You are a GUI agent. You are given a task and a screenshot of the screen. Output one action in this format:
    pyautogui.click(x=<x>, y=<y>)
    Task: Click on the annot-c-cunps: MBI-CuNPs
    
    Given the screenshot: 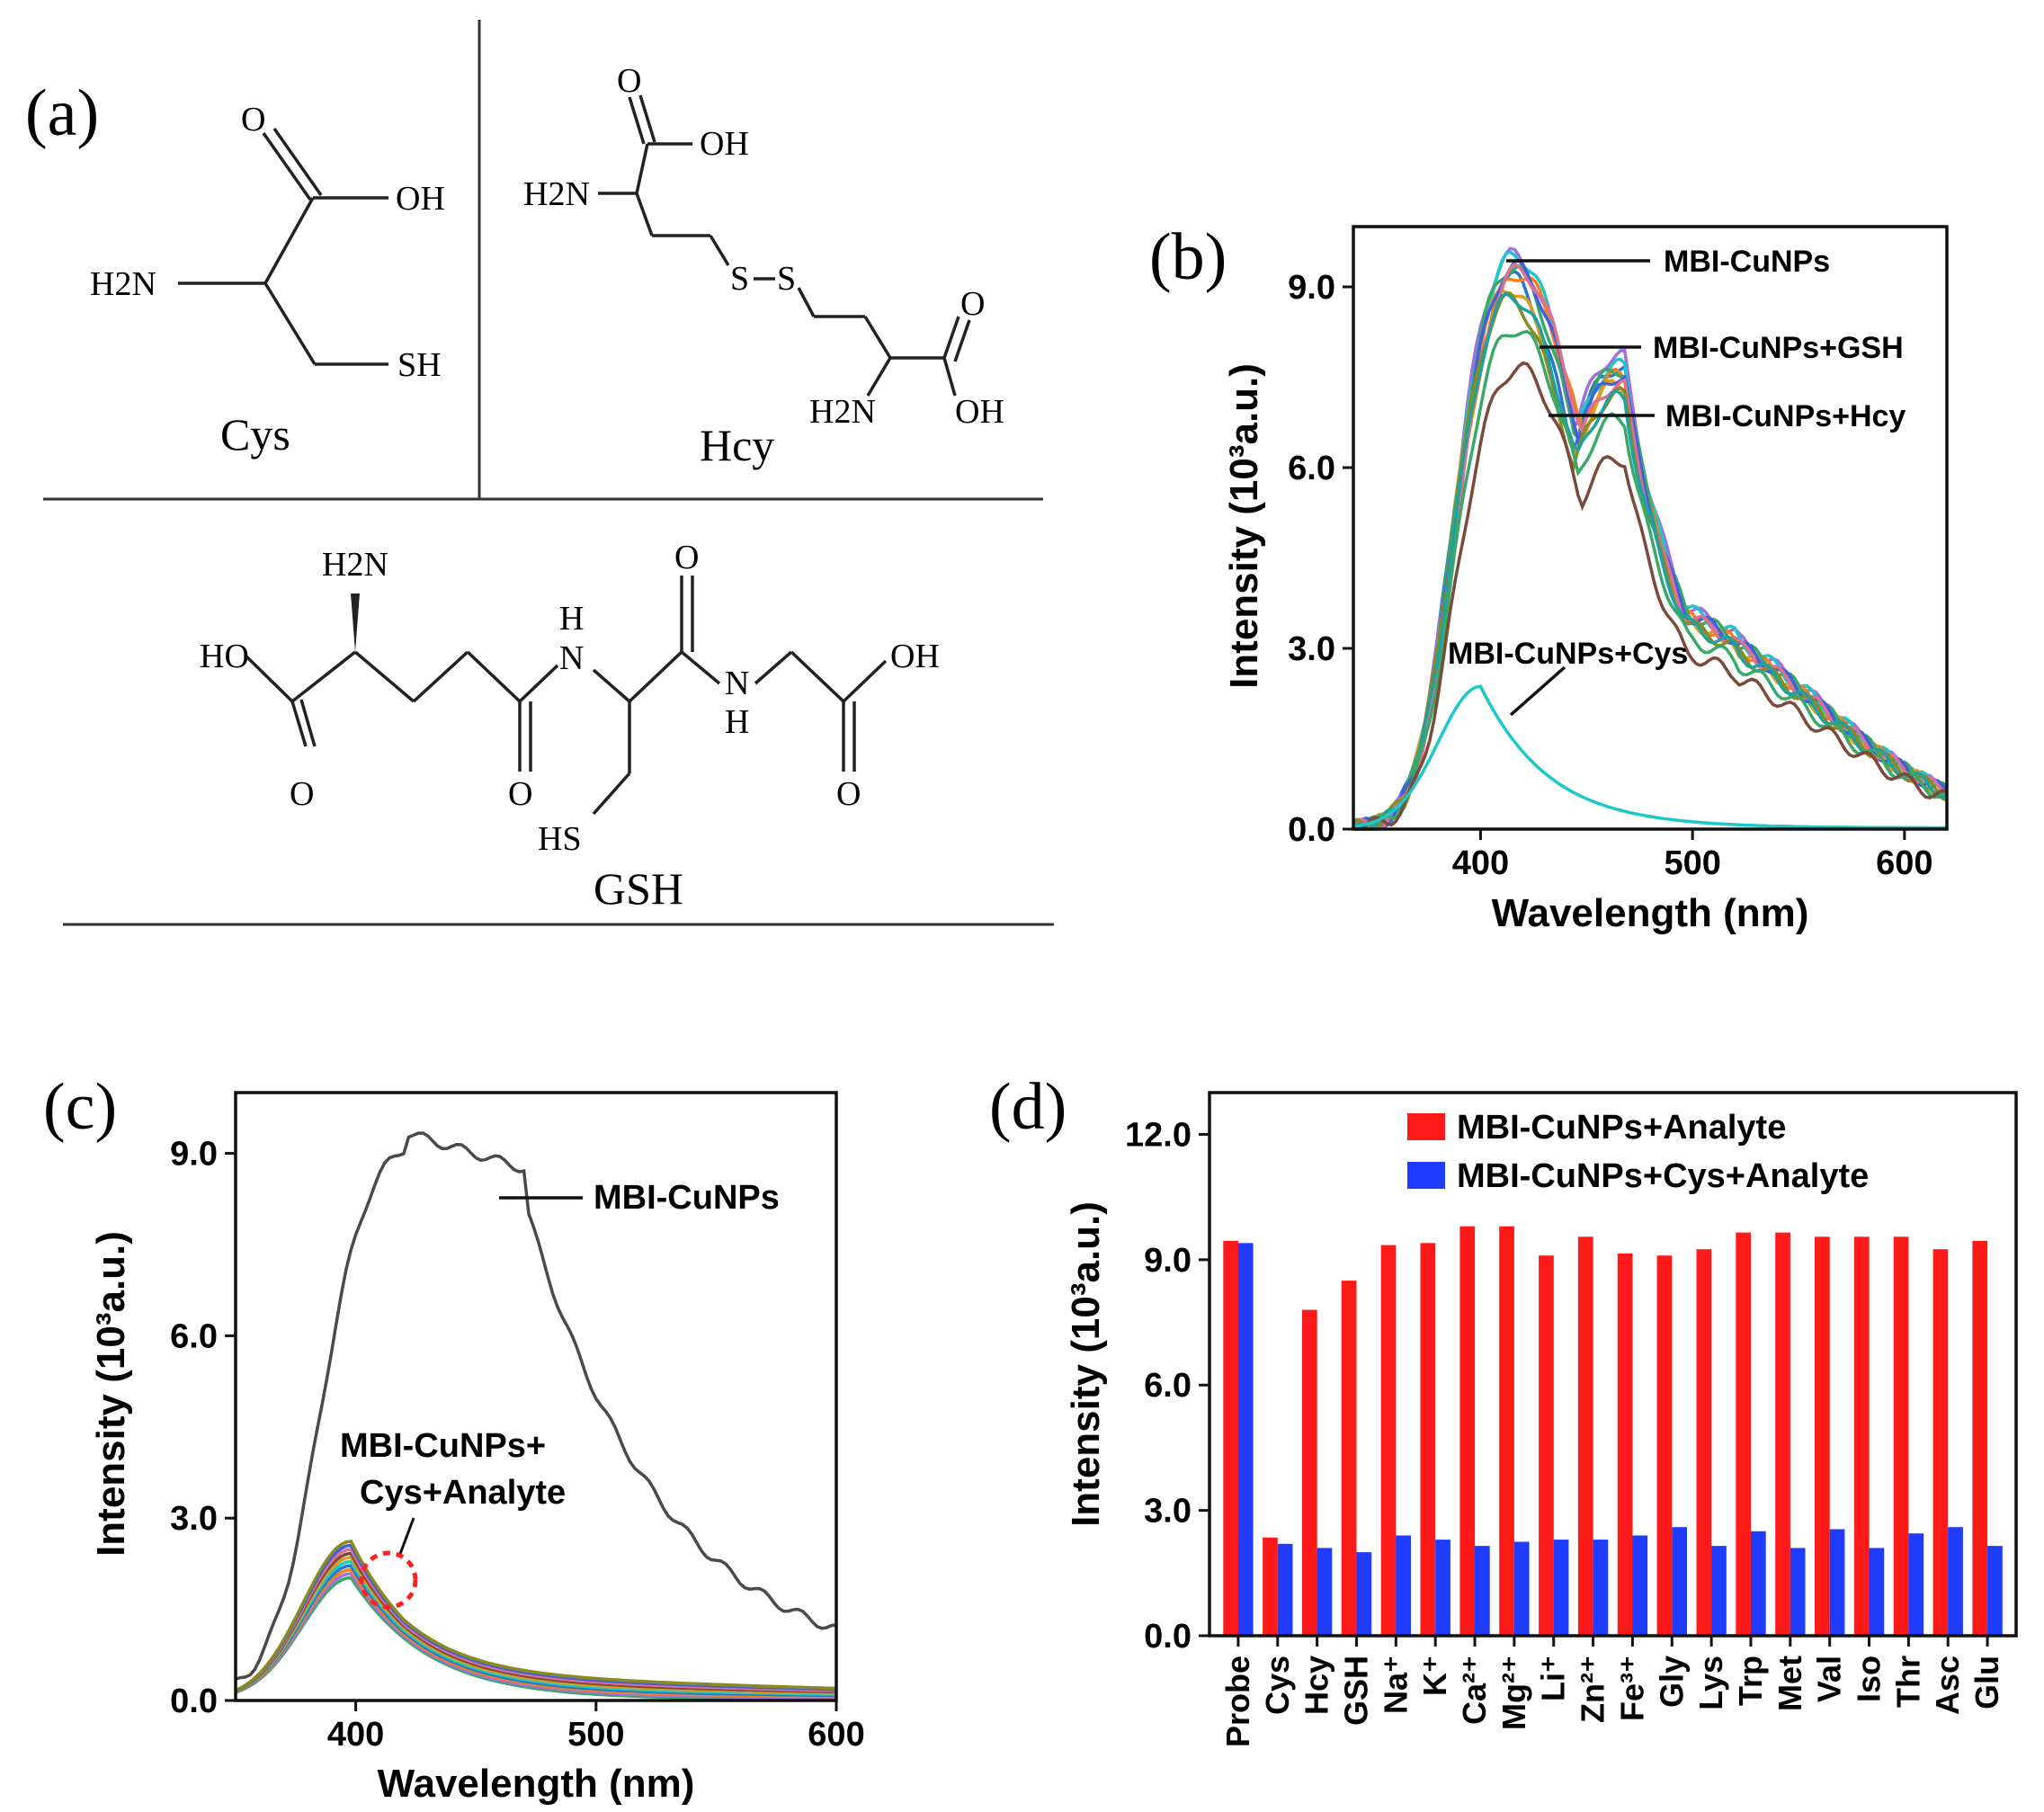 What is the action you would take?
    pyautogui.click(x=687, y=1198)
    